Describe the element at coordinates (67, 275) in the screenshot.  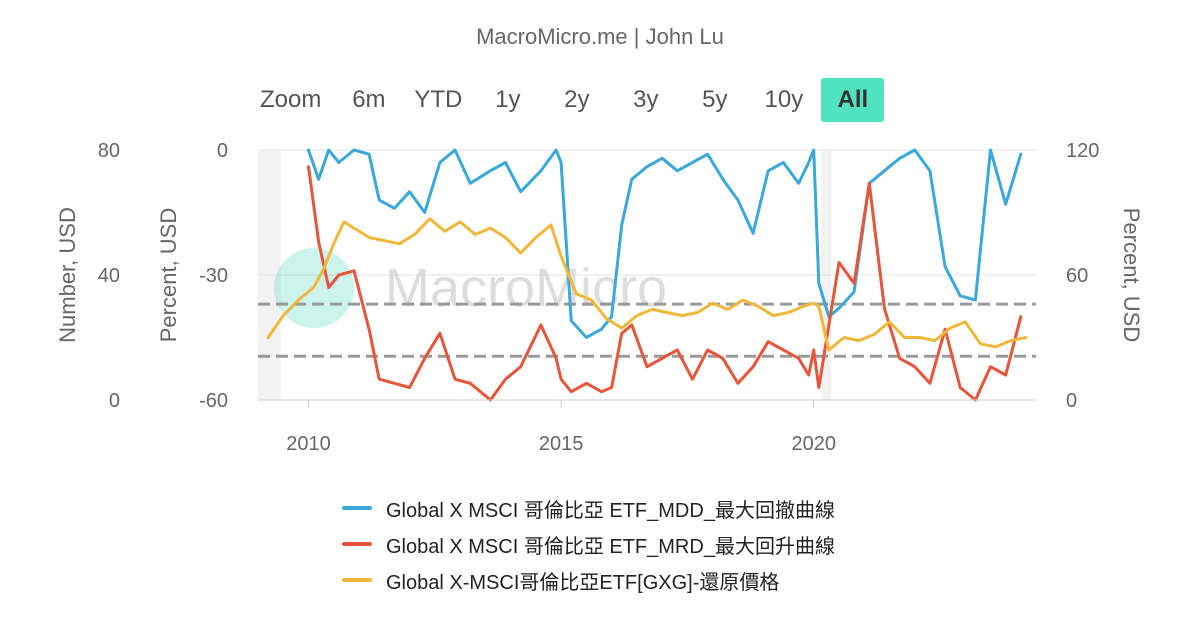
I see `y-axis-title-number: Number, USD` at that location.